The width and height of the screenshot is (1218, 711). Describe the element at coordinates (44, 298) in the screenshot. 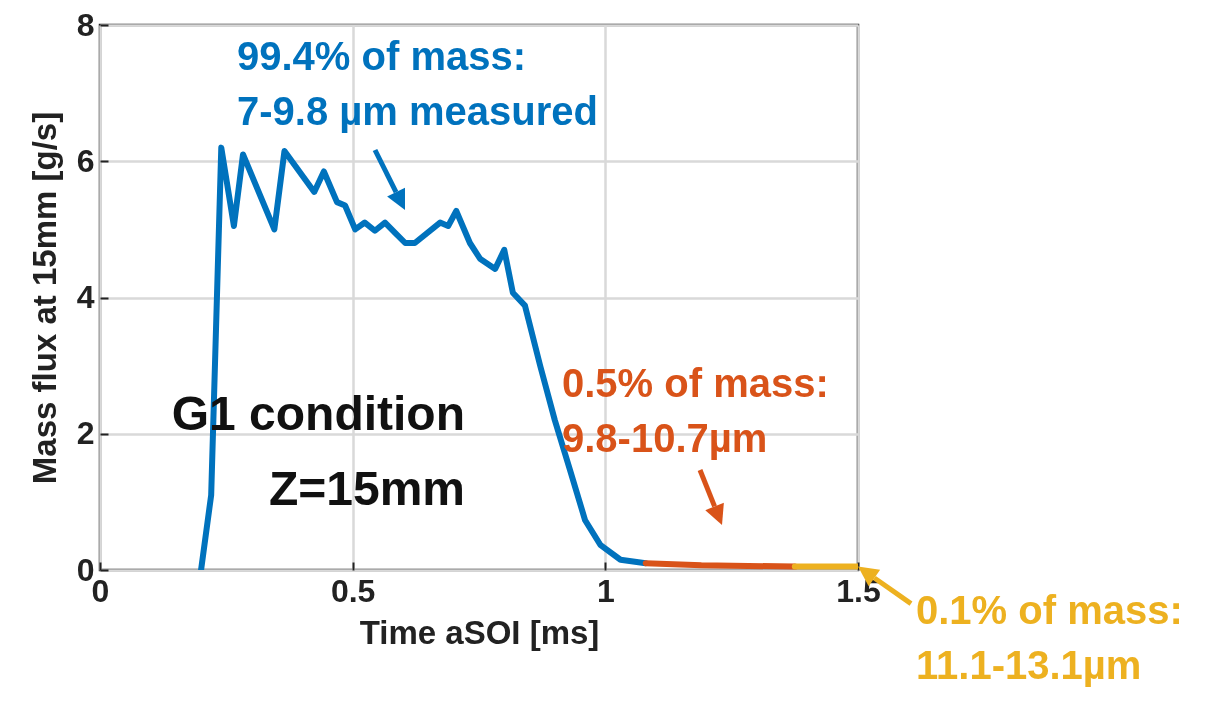

I see `y-axis-title: Mass flux at 15mm [g/s]` at that location.